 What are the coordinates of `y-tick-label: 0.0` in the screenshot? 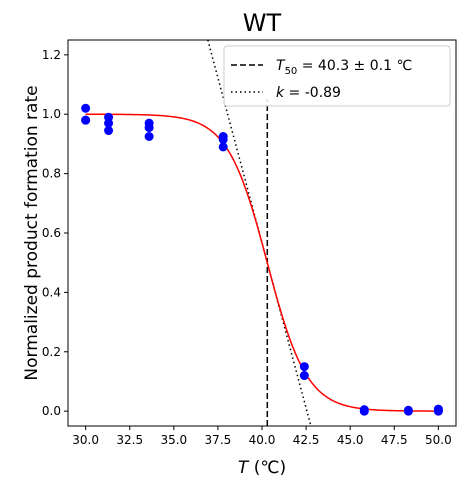 It's located at (51, 411).